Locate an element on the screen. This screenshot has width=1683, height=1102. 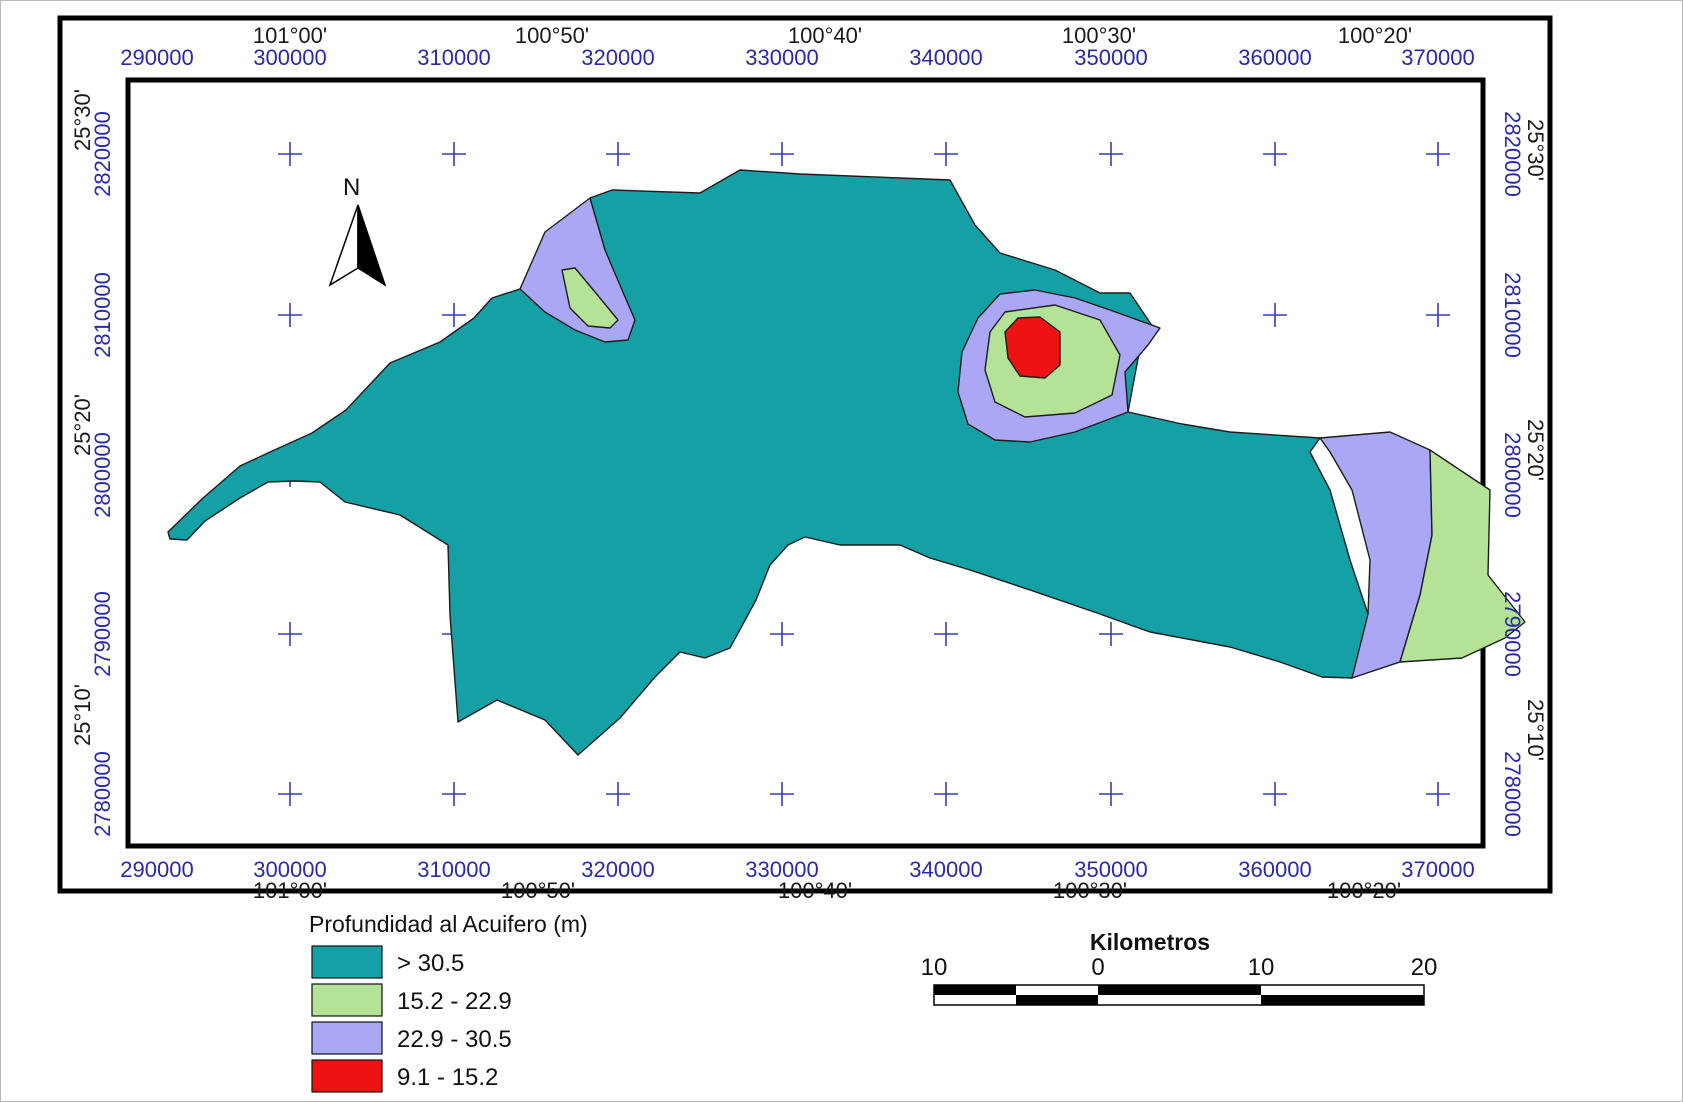
legend-label: 22.9 - 30.5 is located at coordinates (454, 1039).